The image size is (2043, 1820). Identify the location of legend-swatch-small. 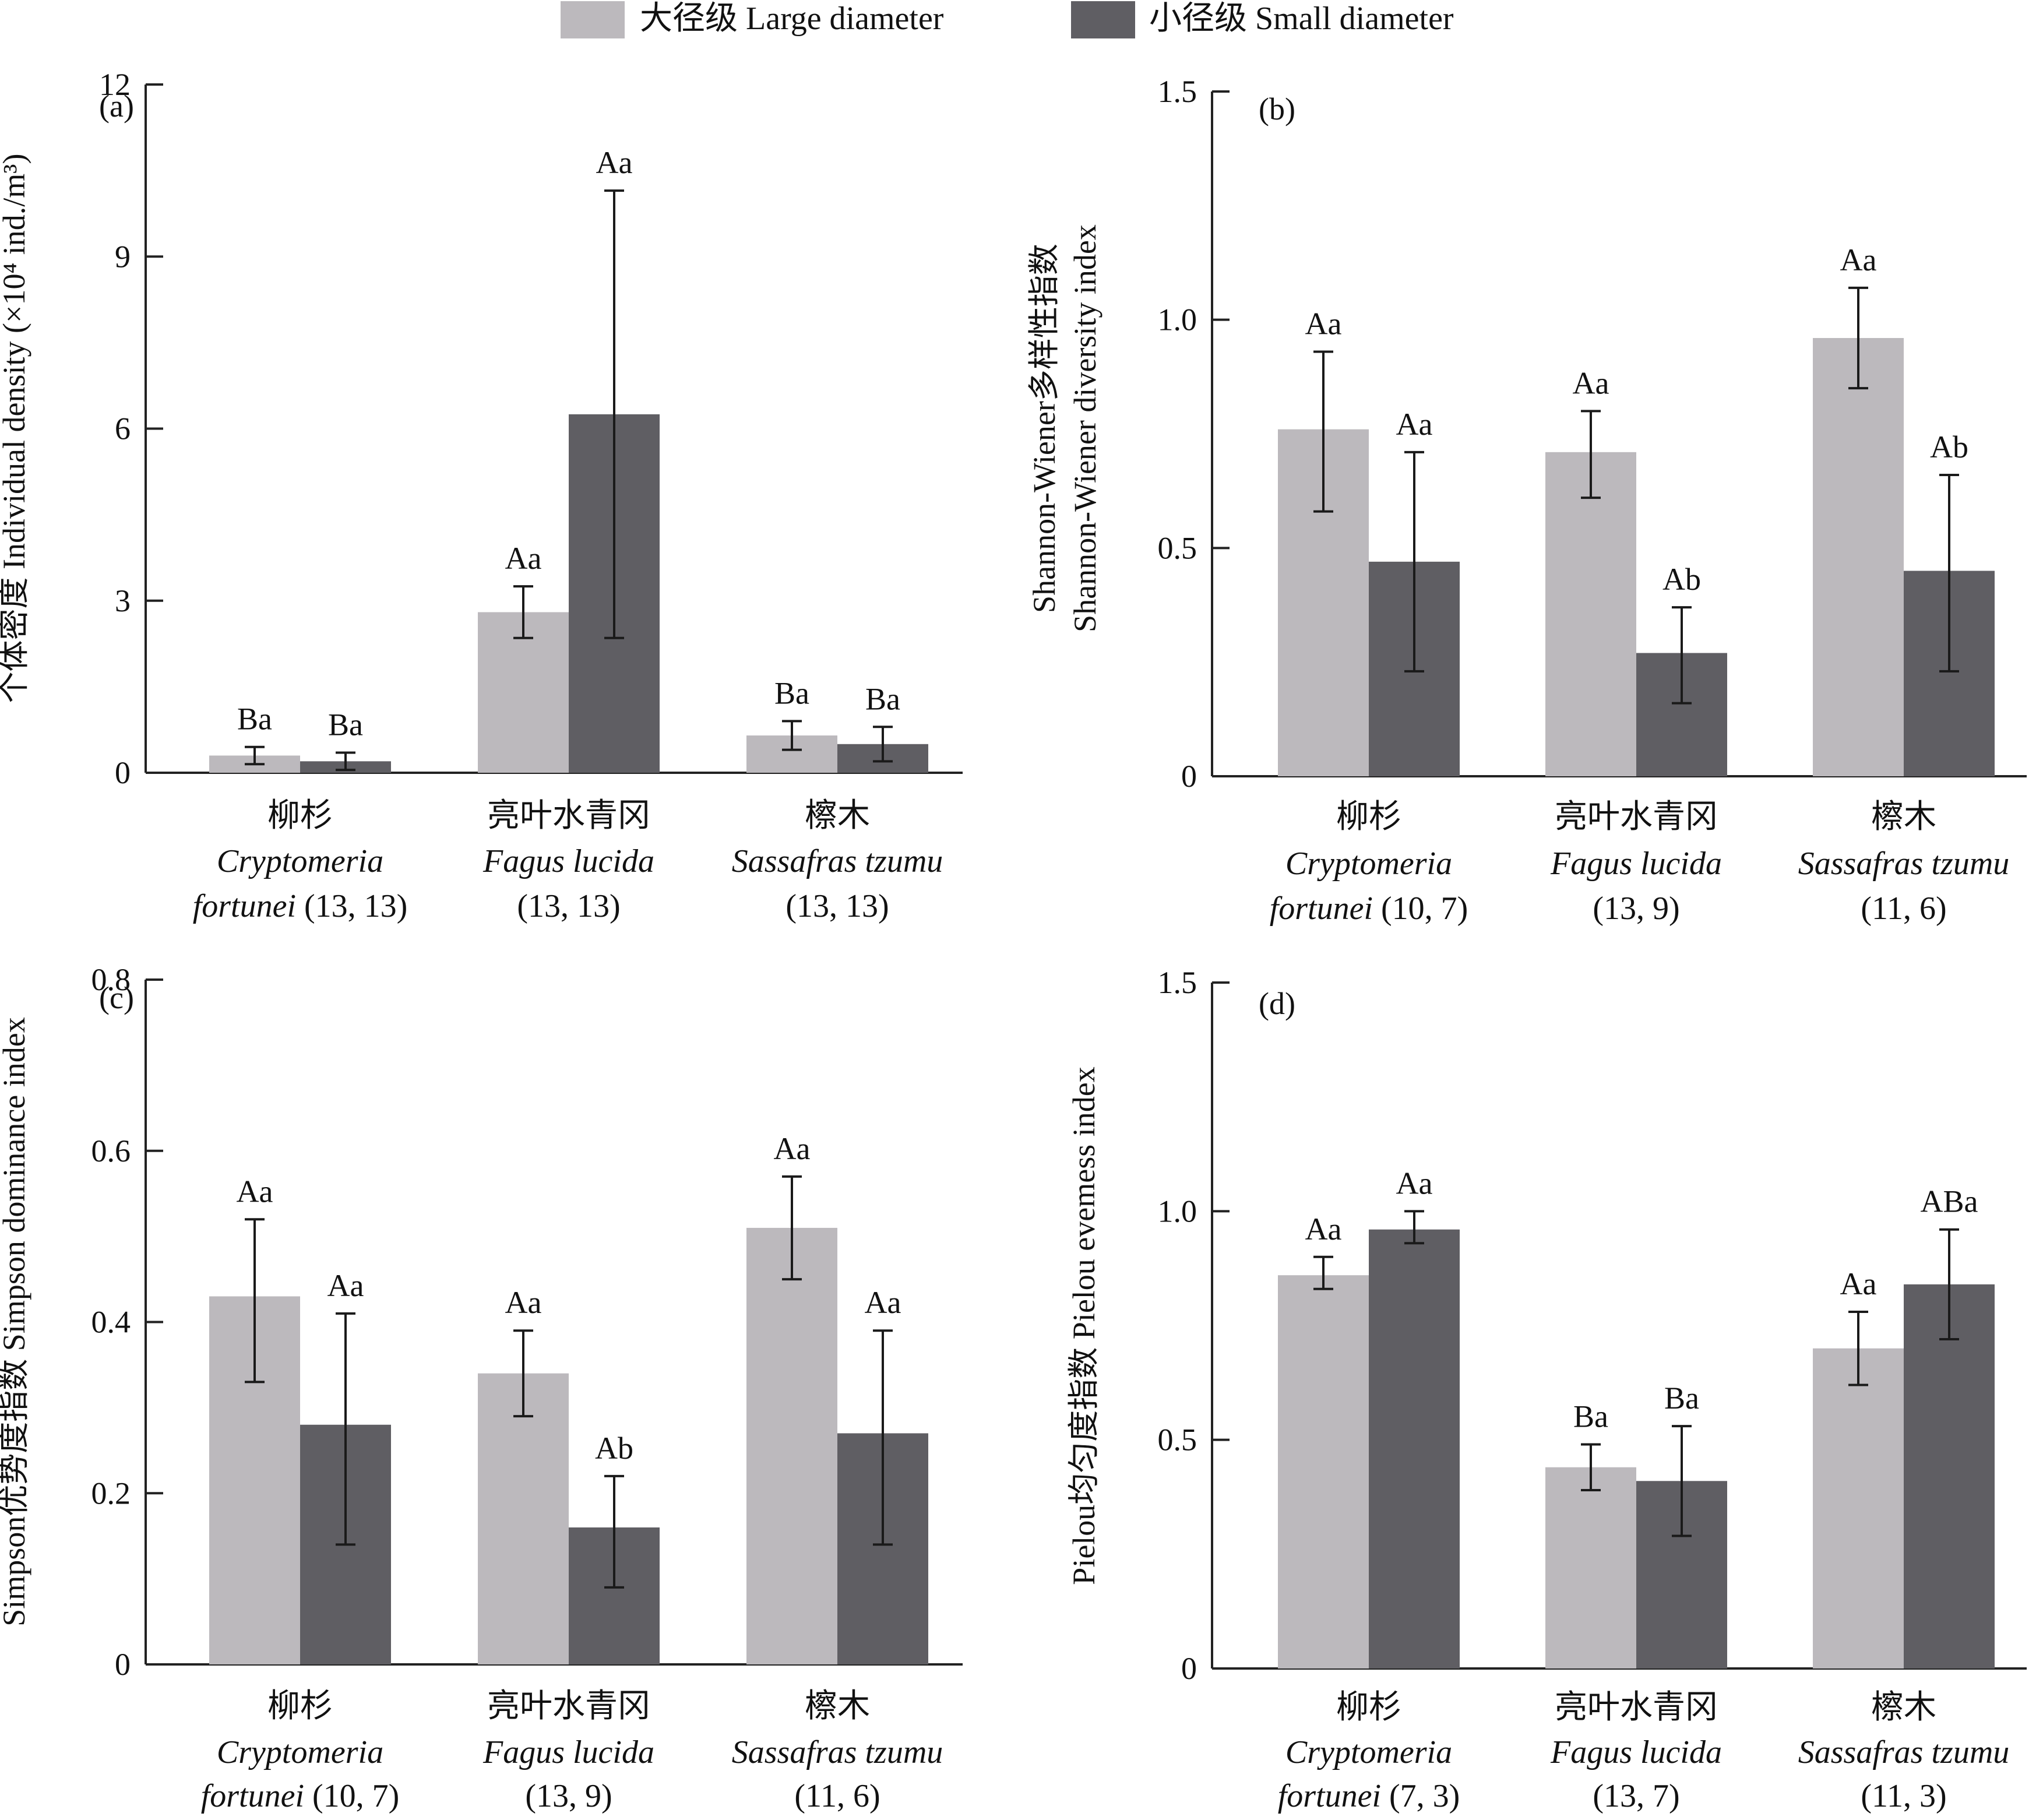
(1103, 19).